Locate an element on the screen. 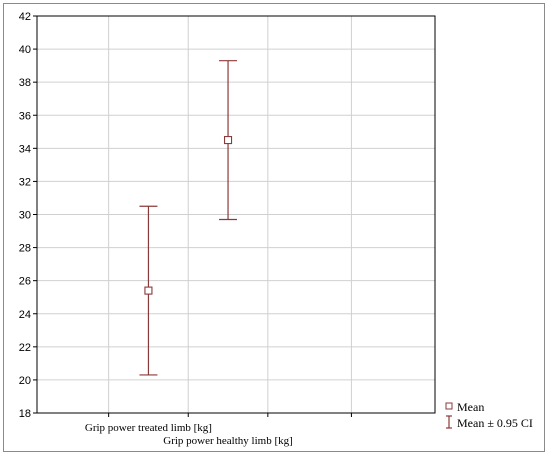 The image size is (550, 457). y-tick-label: 34 is located at coordinates (25, 149).